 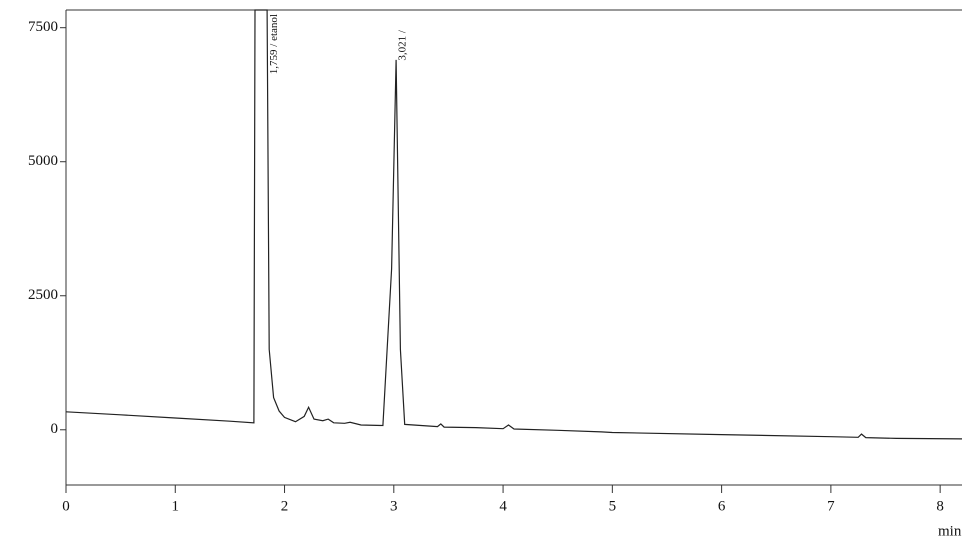 I want to click on peak-label: 1,759 / etanol, so click(x=274, y=44).